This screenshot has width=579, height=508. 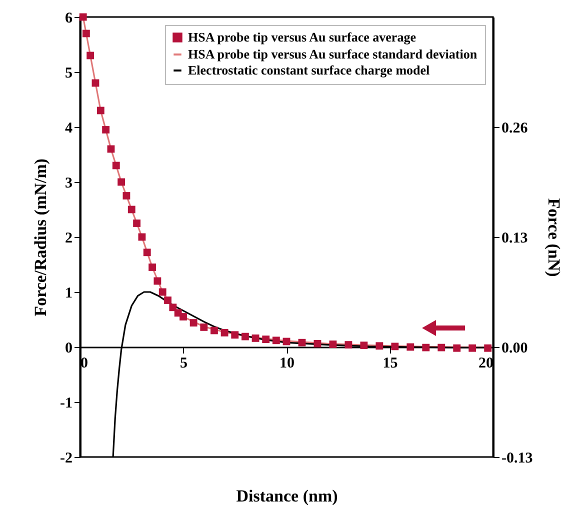 I want to click on x-tick-label: 10, so click(x=287, y=364).